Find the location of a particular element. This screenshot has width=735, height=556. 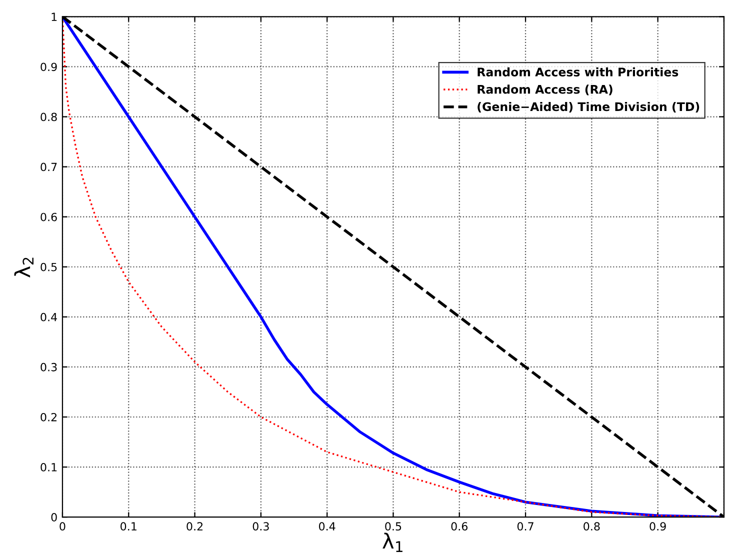

legend-label: Random Access (RA) is located at coordinates (545, 90).